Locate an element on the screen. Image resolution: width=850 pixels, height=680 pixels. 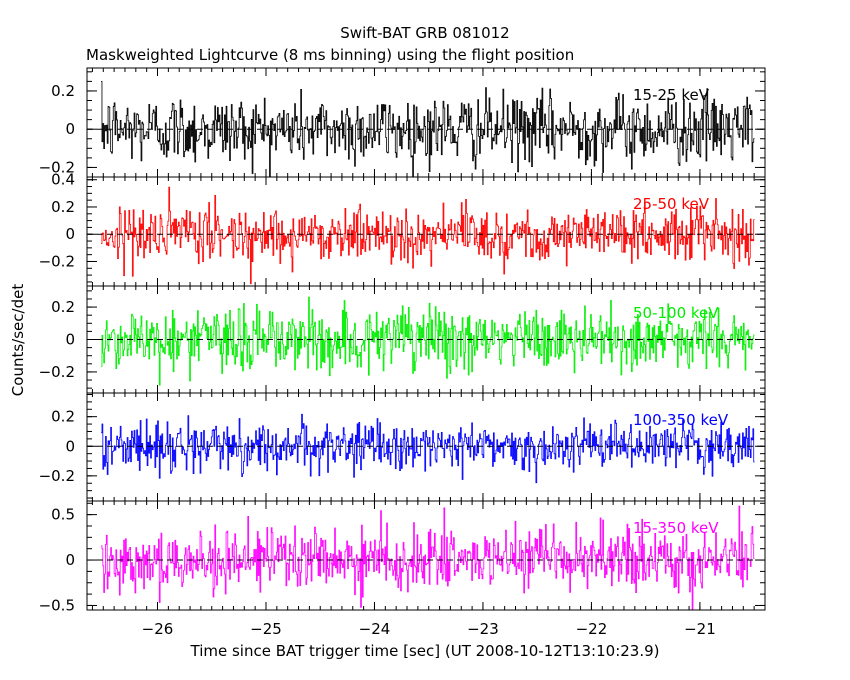
panel-3: −0.2 0 0.2 50-100 keV is located at coordinates (402, 339).